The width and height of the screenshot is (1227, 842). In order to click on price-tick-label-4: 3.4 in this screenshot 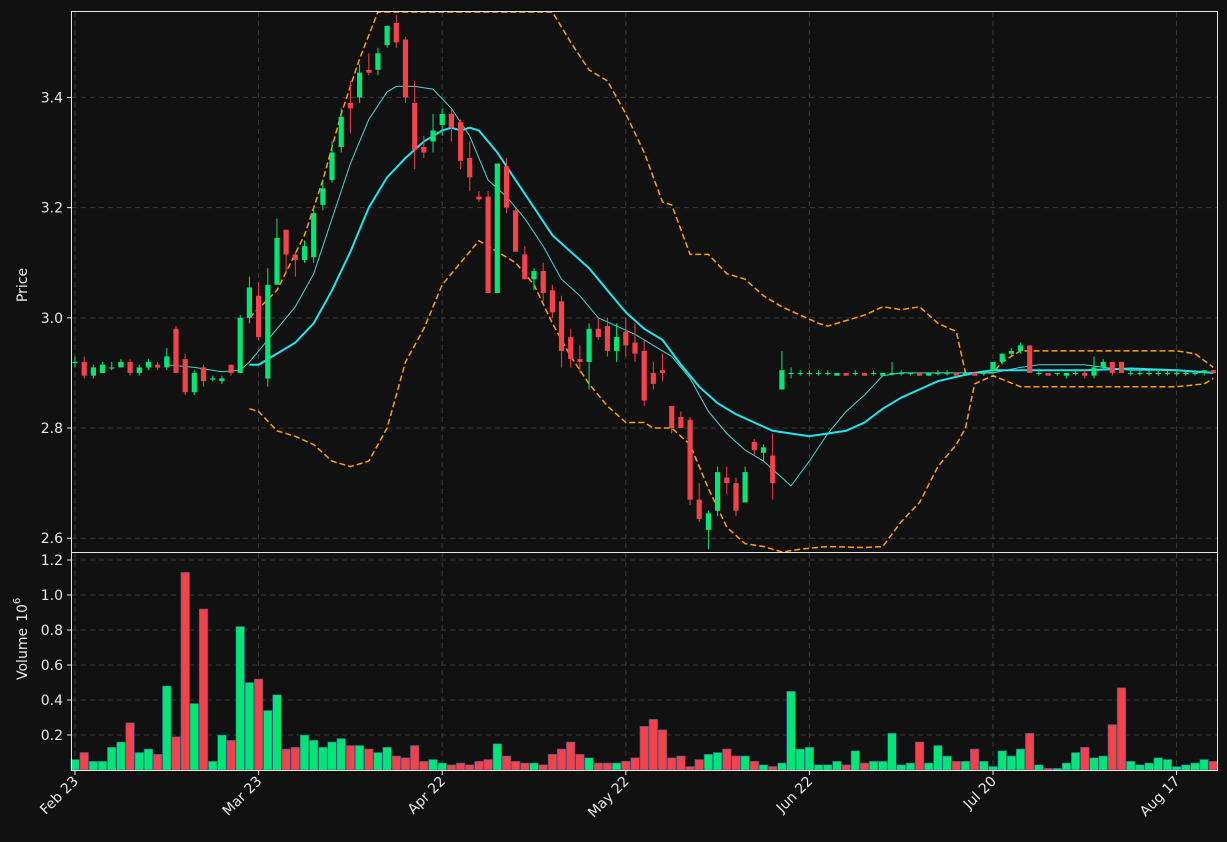, I will do `click(52, 98)`.